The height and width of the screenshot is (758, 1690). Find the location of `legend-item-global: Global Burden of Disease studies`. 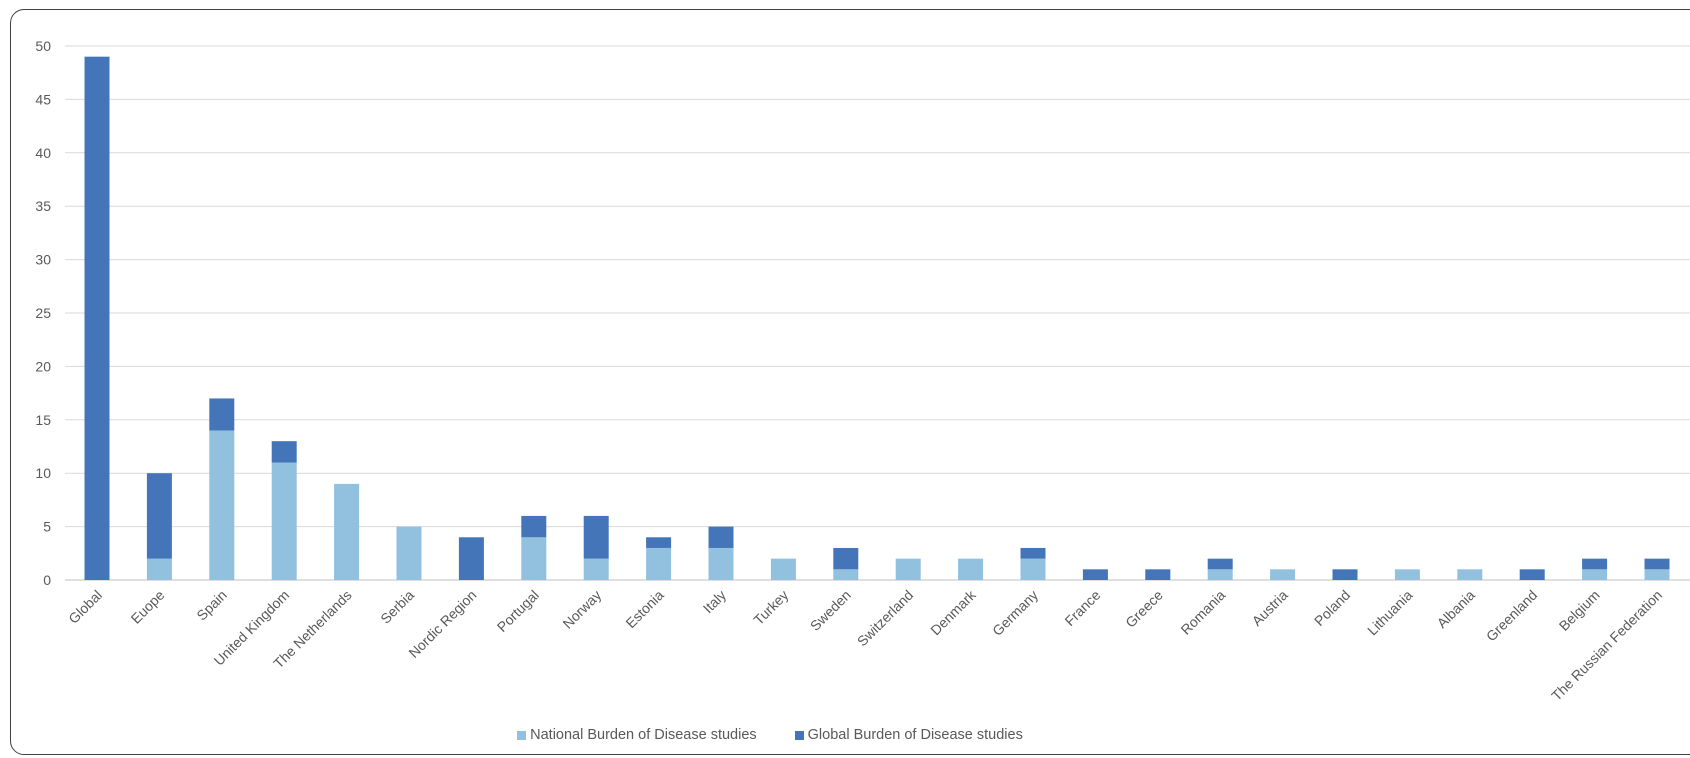

legend-item-global: Global Burden of Disease studies is located at coordinates (908, 735).